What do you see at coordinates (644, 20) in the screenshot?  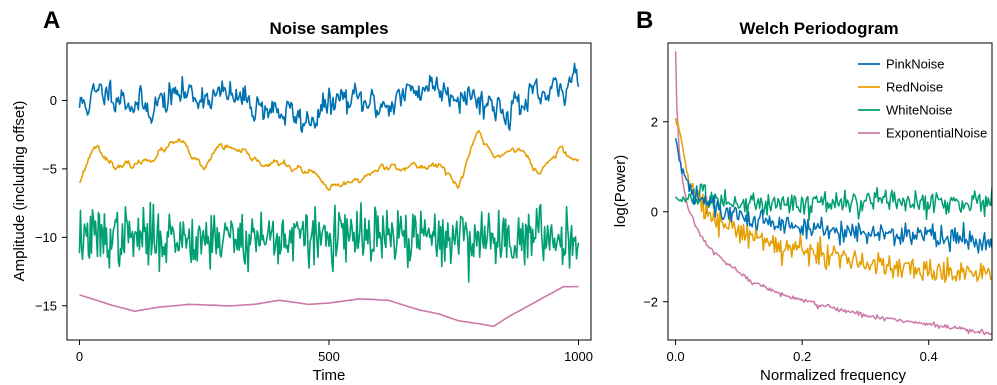 I see `panel-b-letter: B` at bounding box center [644, 20].